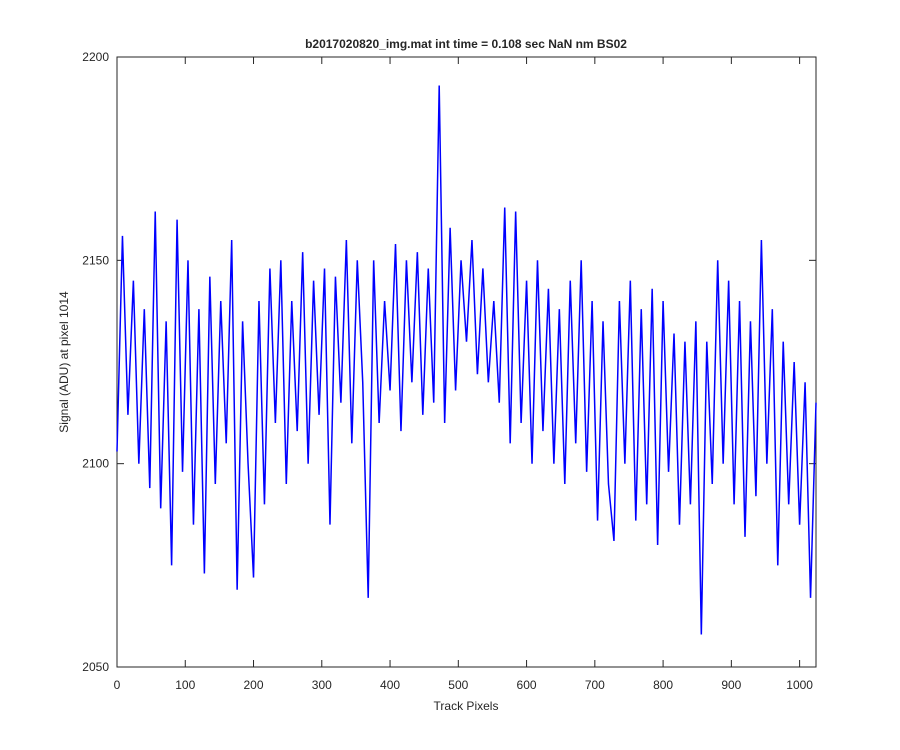 This screenshot has width=900, height=750. I want to click on y-tick-label: 2200, so click(95, 57).